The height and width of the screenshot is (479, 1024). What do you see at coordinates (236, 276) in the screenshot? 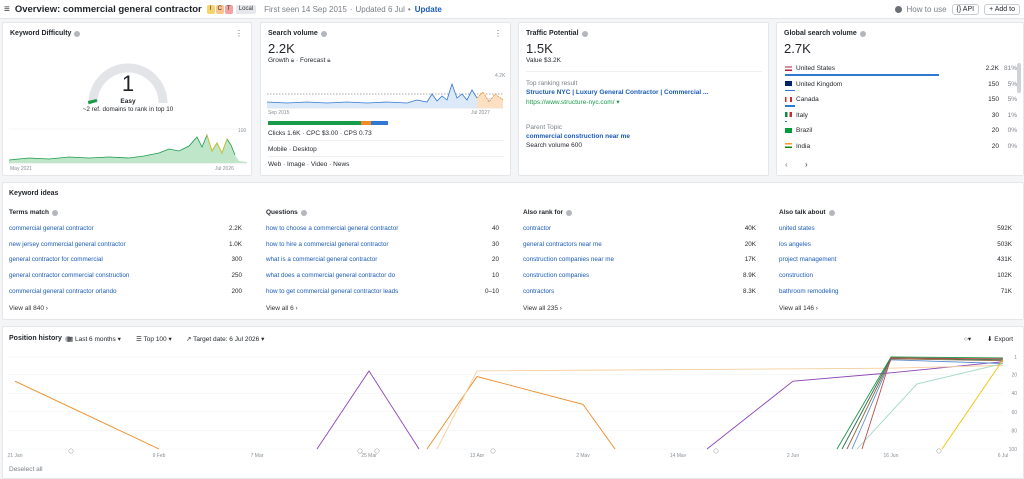
I see `keyword-volume: 250` at bounding box center [236, 276].